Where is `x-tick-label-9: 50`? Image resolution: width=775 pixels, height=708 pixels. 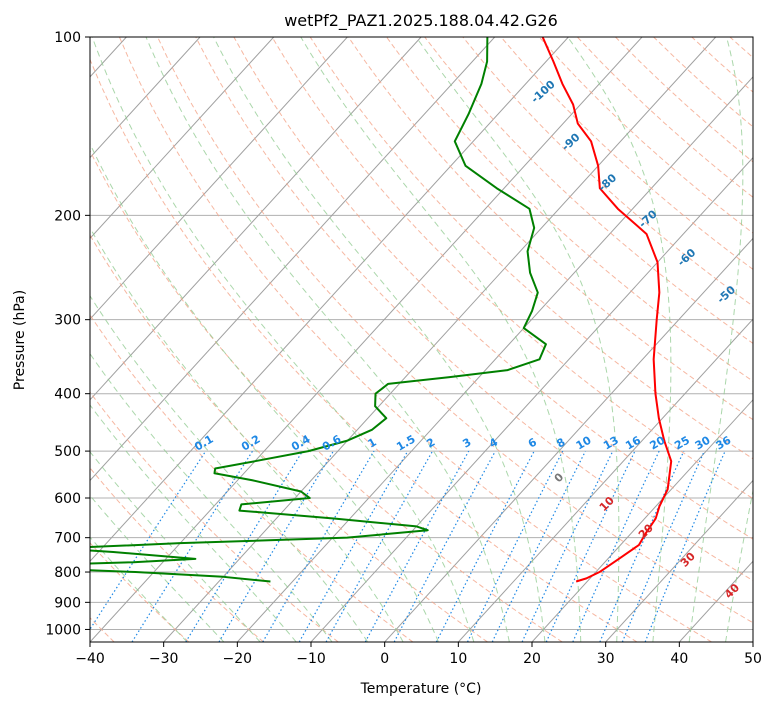 x-tick-label-9: 50 is located at coordinates (753, 659).